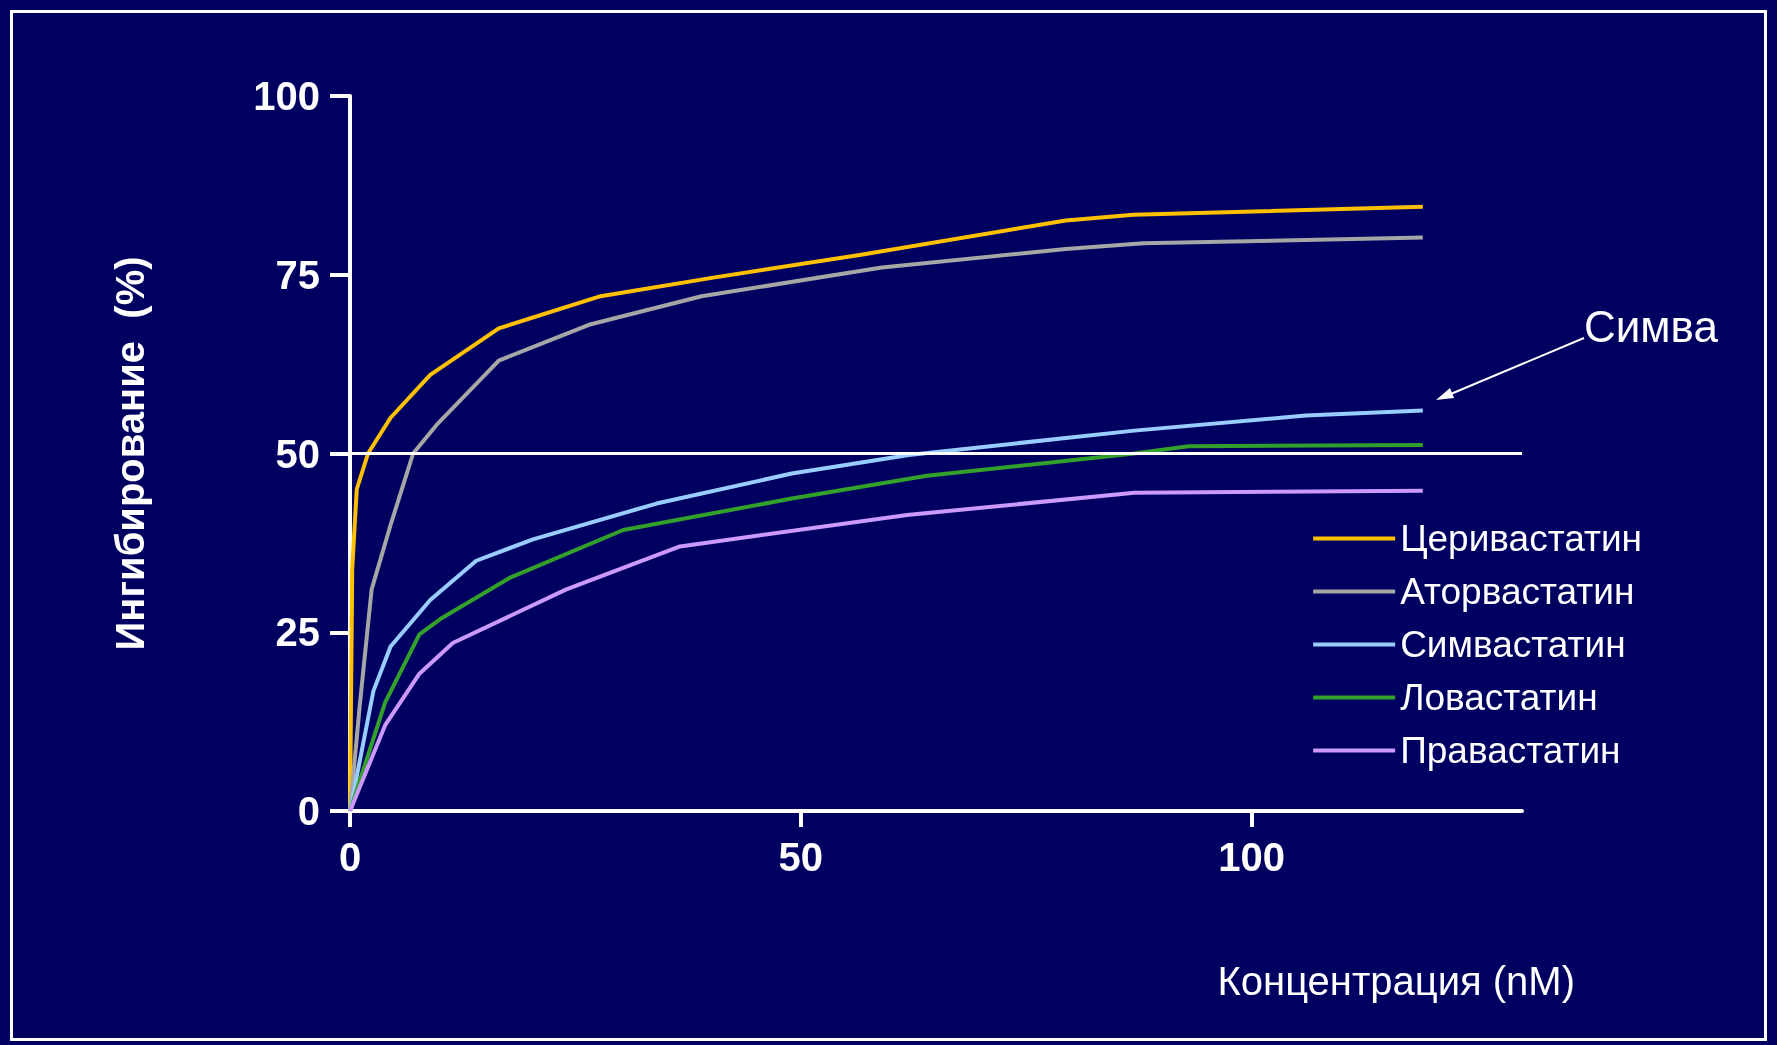  Describe the element at coordinates (286, 96) in the screenshot. I see `y-tick-label: 100` at that location.